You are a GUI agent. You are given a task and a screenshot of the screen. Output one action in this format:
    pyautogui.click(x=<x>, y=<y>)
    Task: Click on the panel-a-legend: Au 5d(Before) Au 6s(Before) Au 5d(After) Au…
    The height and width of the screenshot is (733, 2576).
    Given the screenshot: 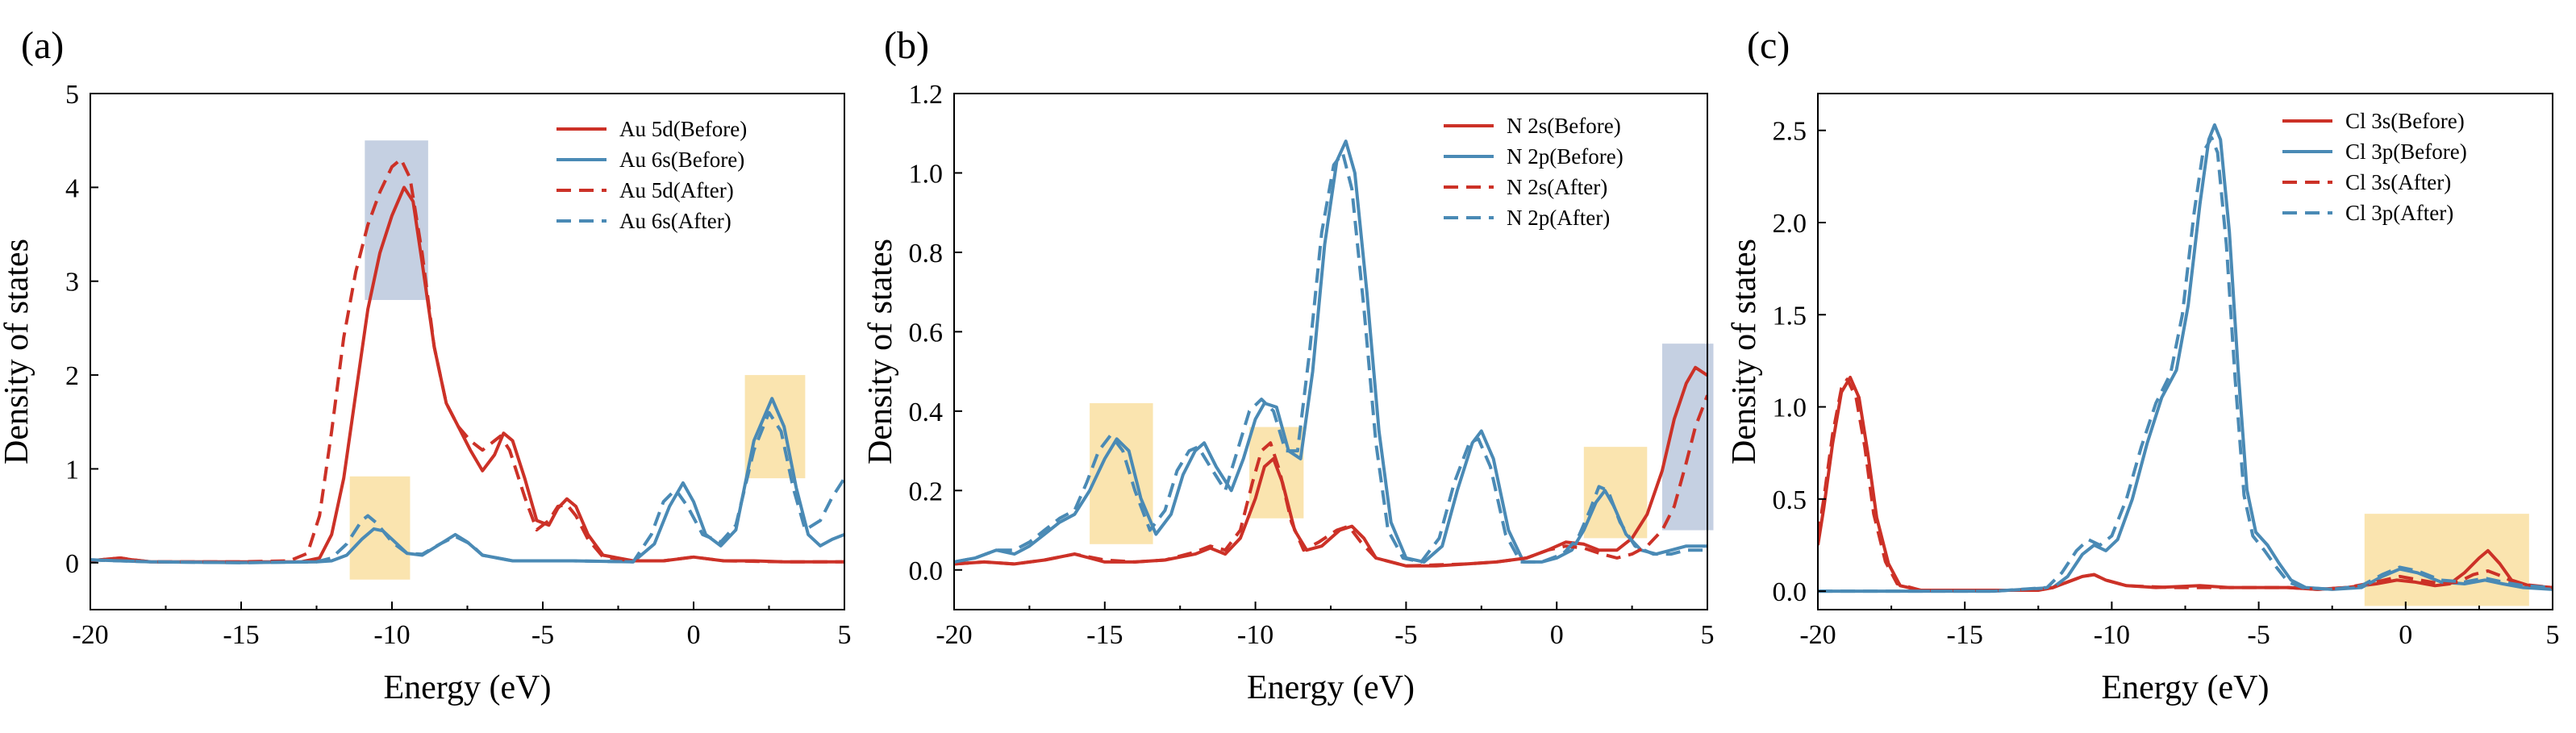 What is the action you would take?
    pyautogui.click(x=651, y=175)
    